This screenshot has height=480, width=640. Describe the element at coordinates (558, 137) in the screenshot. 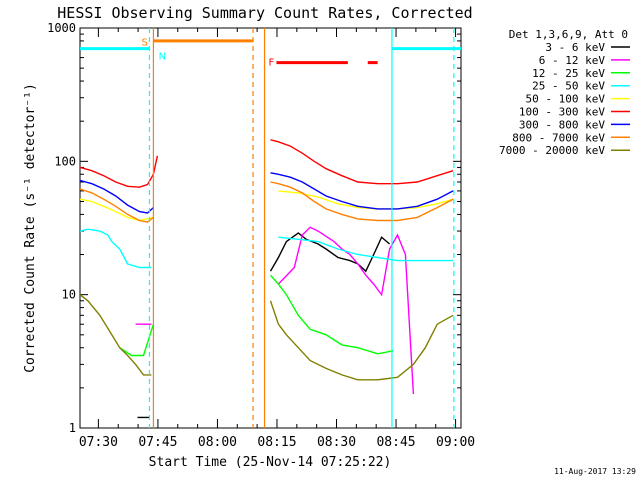

I see `legend-item-label: 800 - 7000 keV` at that location.